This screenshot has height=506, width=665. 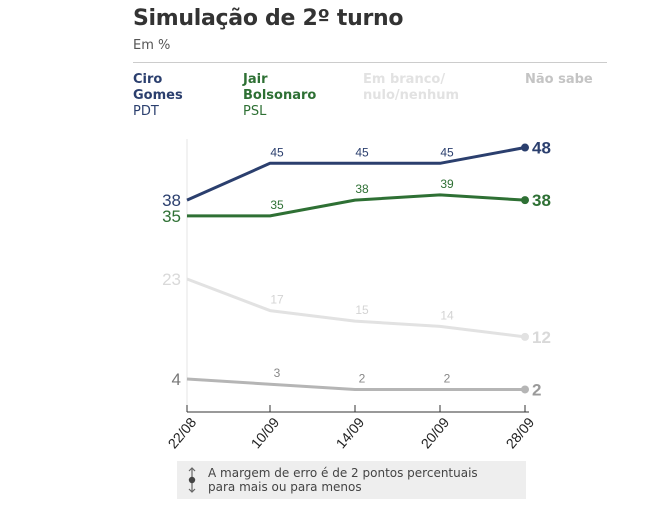 What do you see at coordinates (176, 379) in the screenshot?
I see `data-label-nao-sabe: 4` at bounding box center [176, 379].